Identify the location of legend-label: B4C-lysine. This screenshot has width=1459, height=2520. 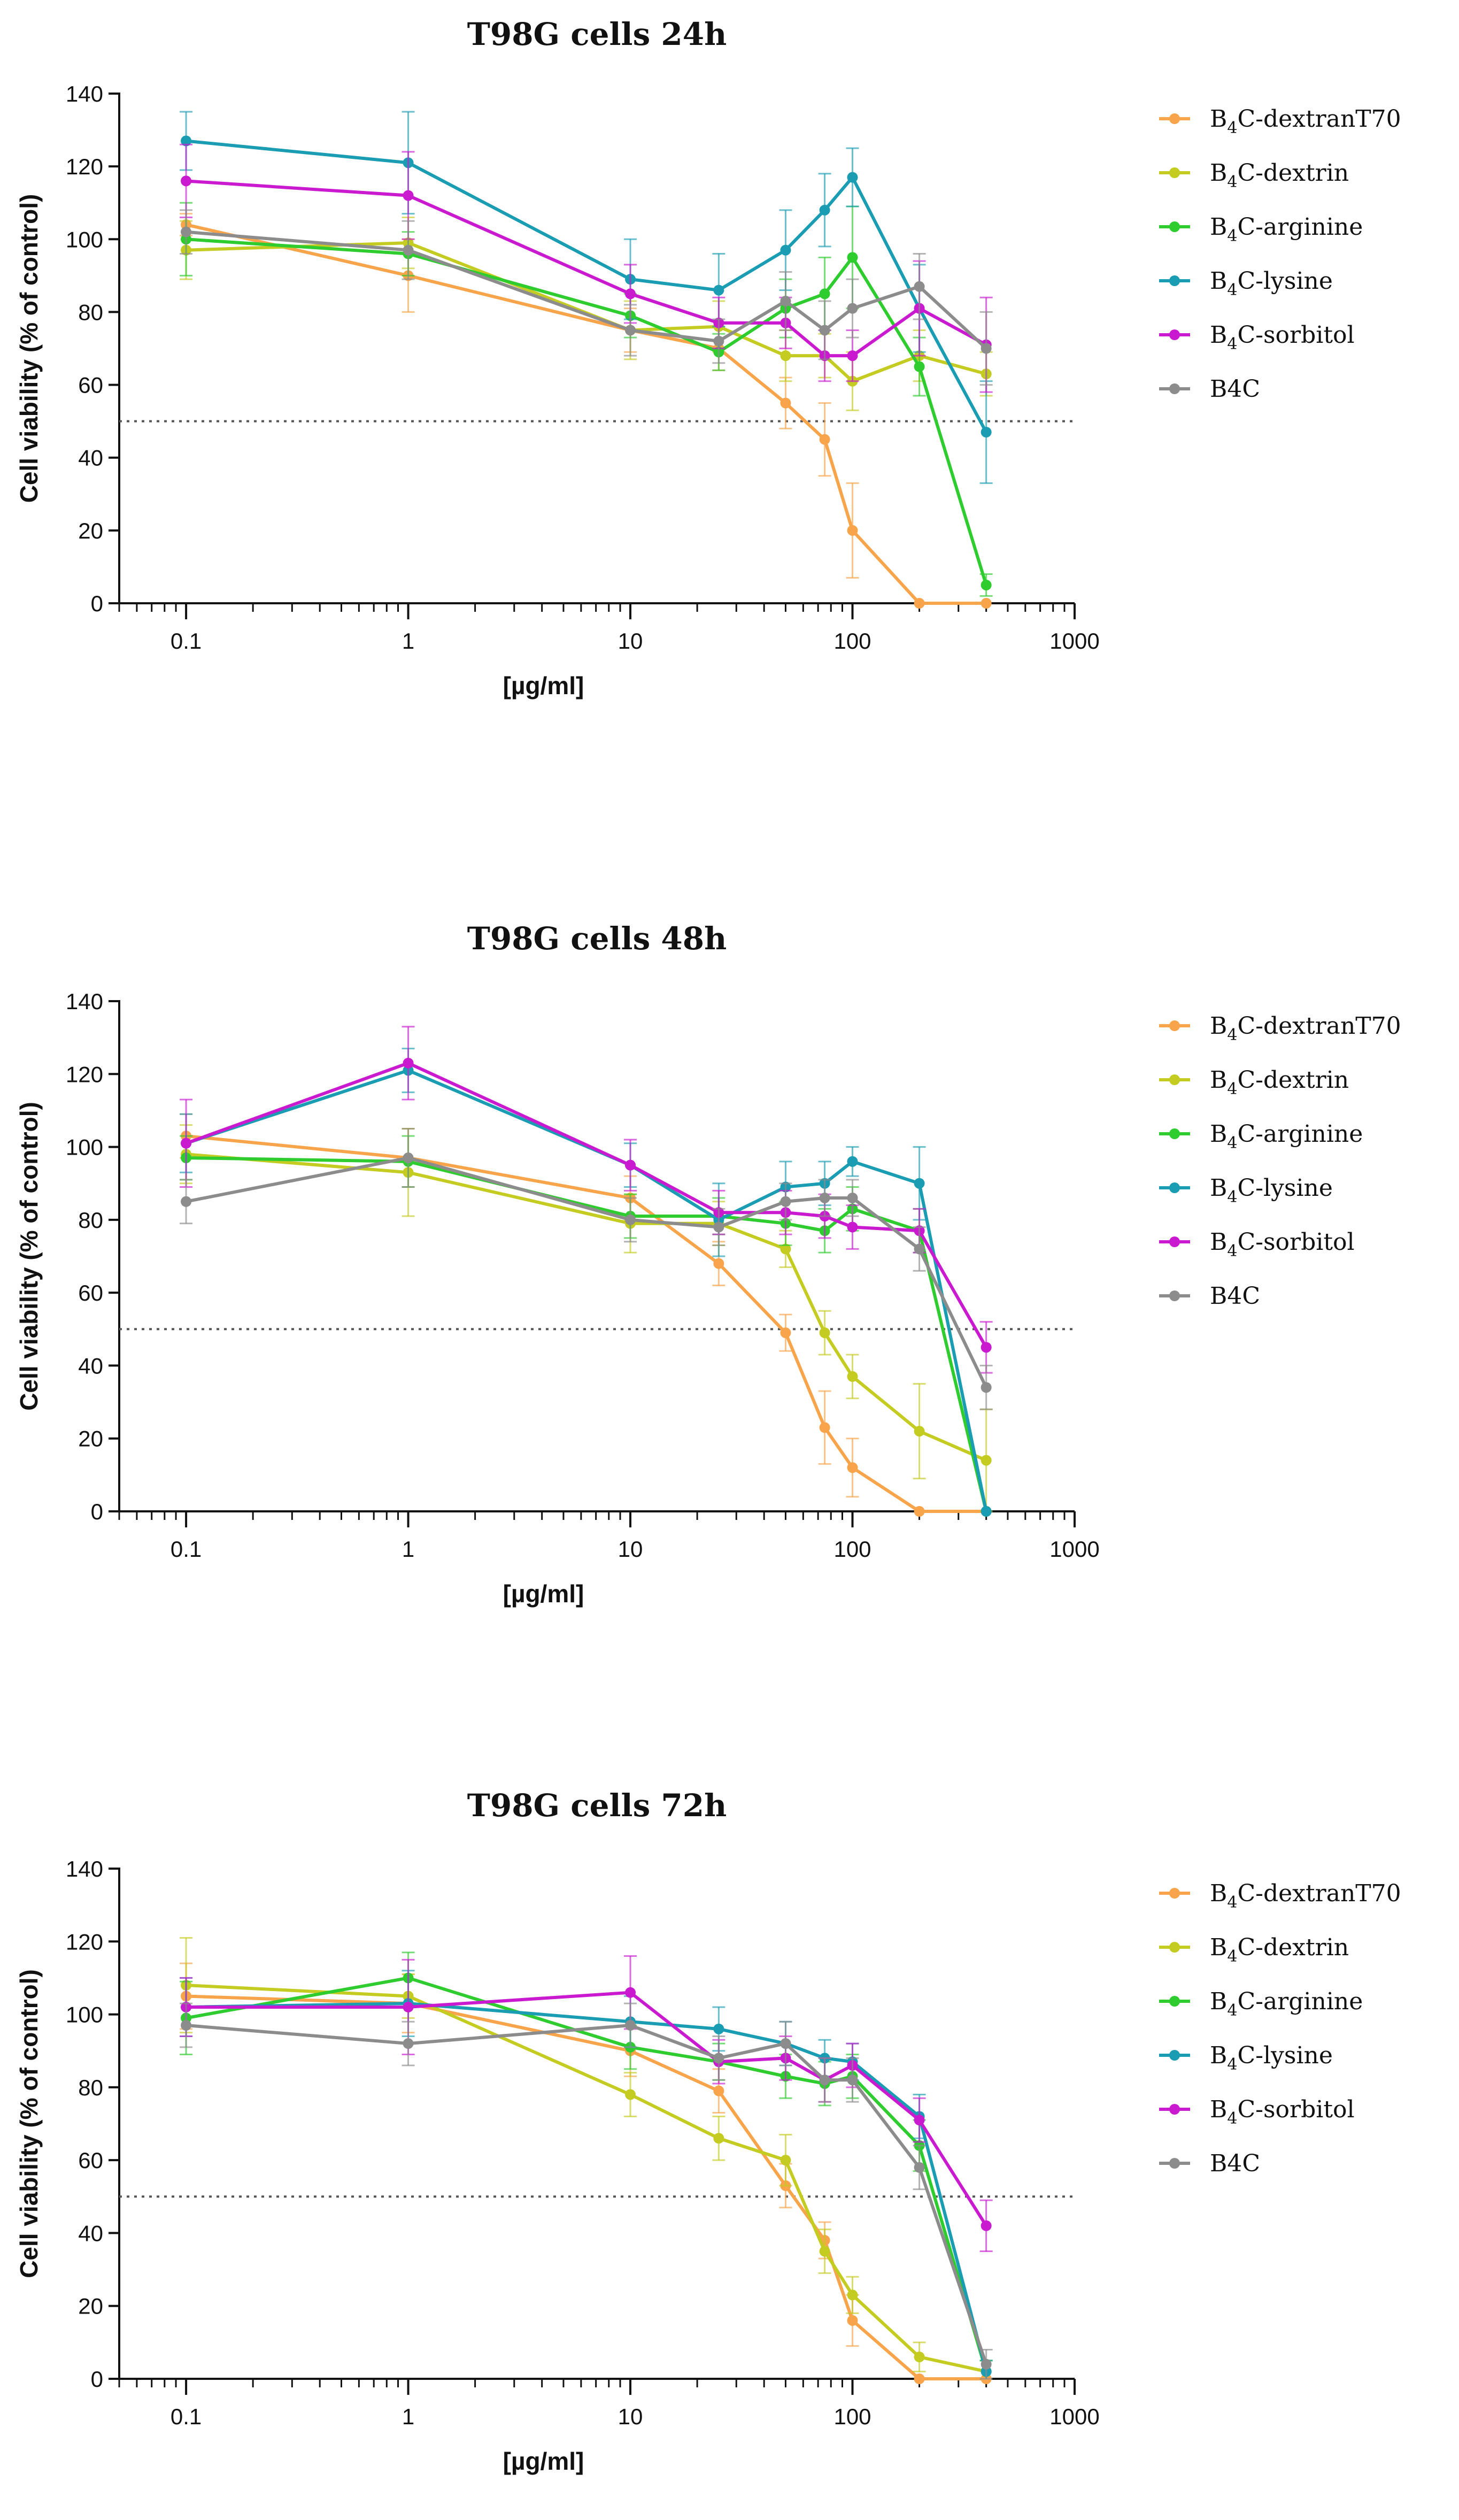
(1271, 2058).